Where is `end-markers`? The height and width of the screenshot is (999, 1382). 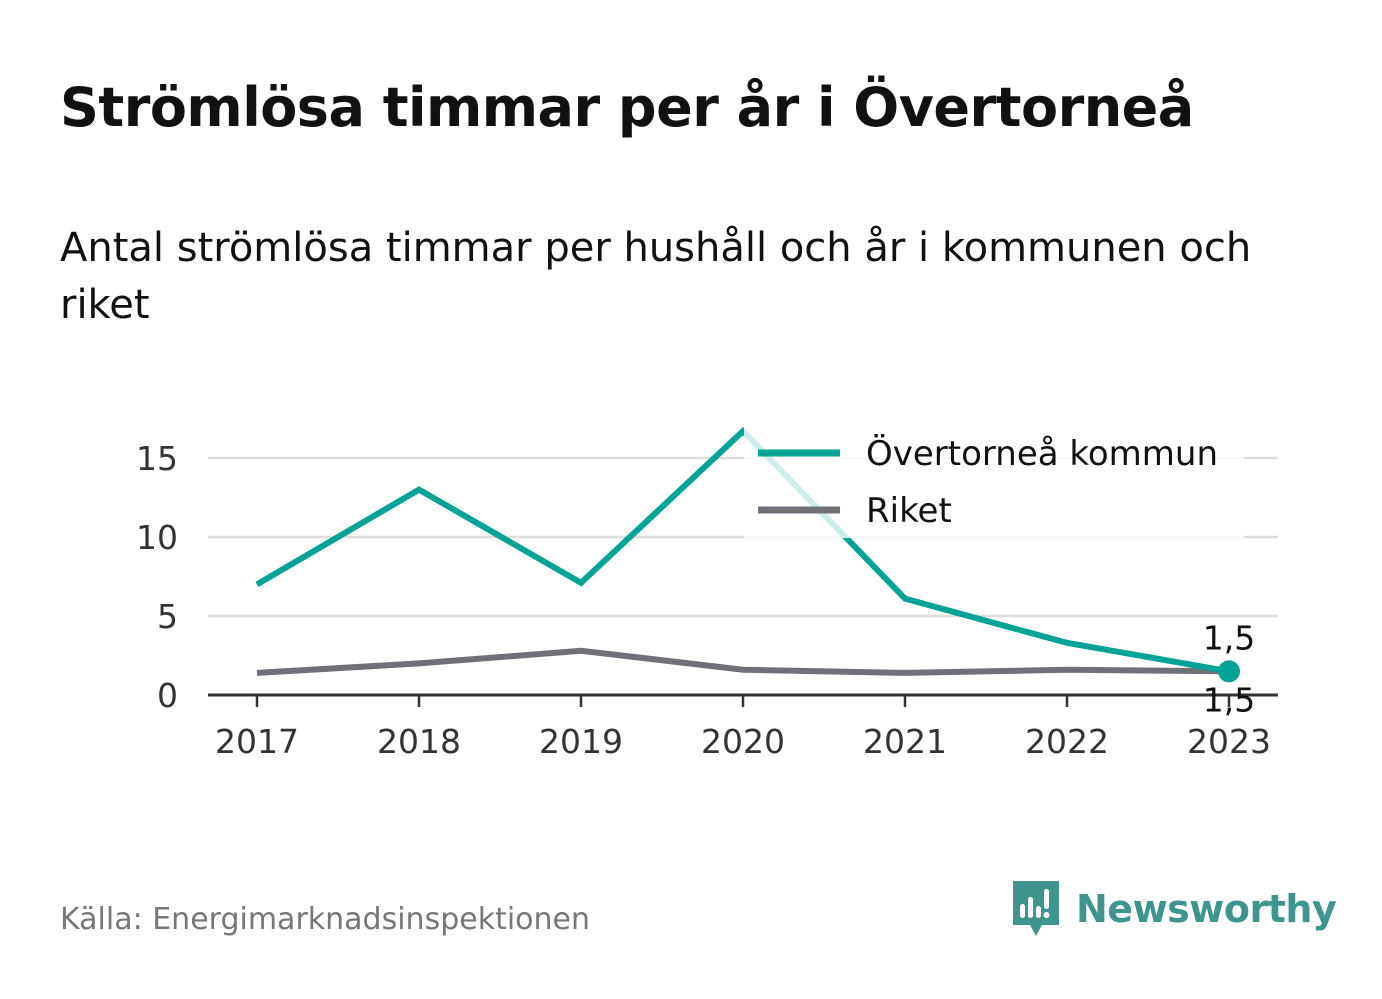
end-markers is located at coordinates (1229, 671).